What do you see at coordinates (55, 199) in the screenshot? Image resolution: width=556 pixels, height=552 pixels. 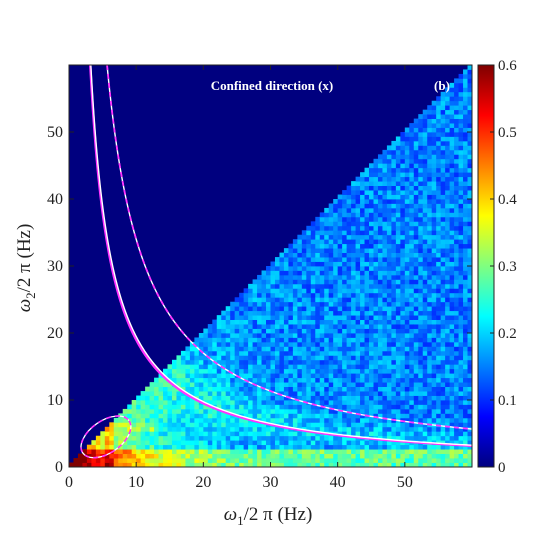 I see `y-tick-label: 40` at bounding box center [55, 199].